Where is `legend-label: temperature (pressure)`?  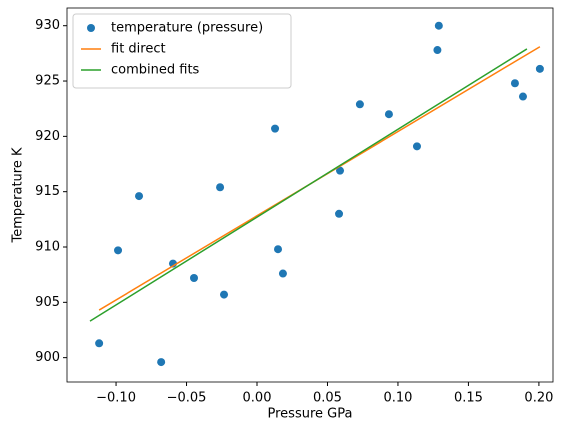
legend-label: temperature (pressure) is located at coordinates (187, 28).